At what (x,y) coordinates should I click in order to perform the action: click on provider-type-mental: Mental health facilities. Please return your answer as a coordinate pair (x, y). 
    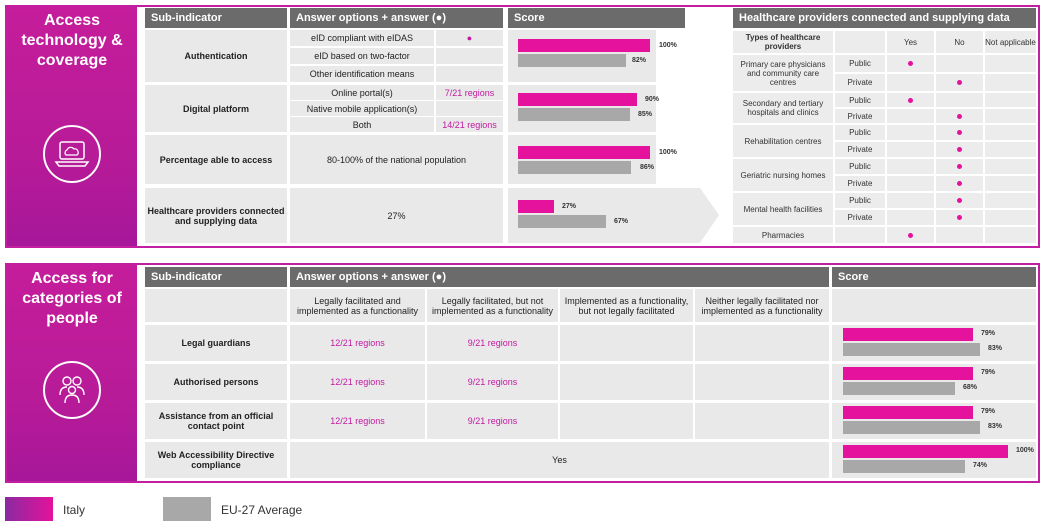
    Looking at the image, I should click on (783, 209).